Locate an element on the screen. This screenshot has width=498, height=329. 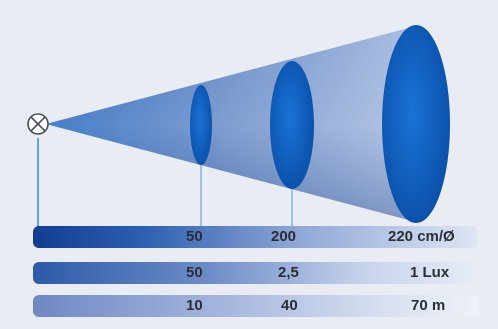
illuminance-value-3: 1 Lux is located at coordinates (430, 272).